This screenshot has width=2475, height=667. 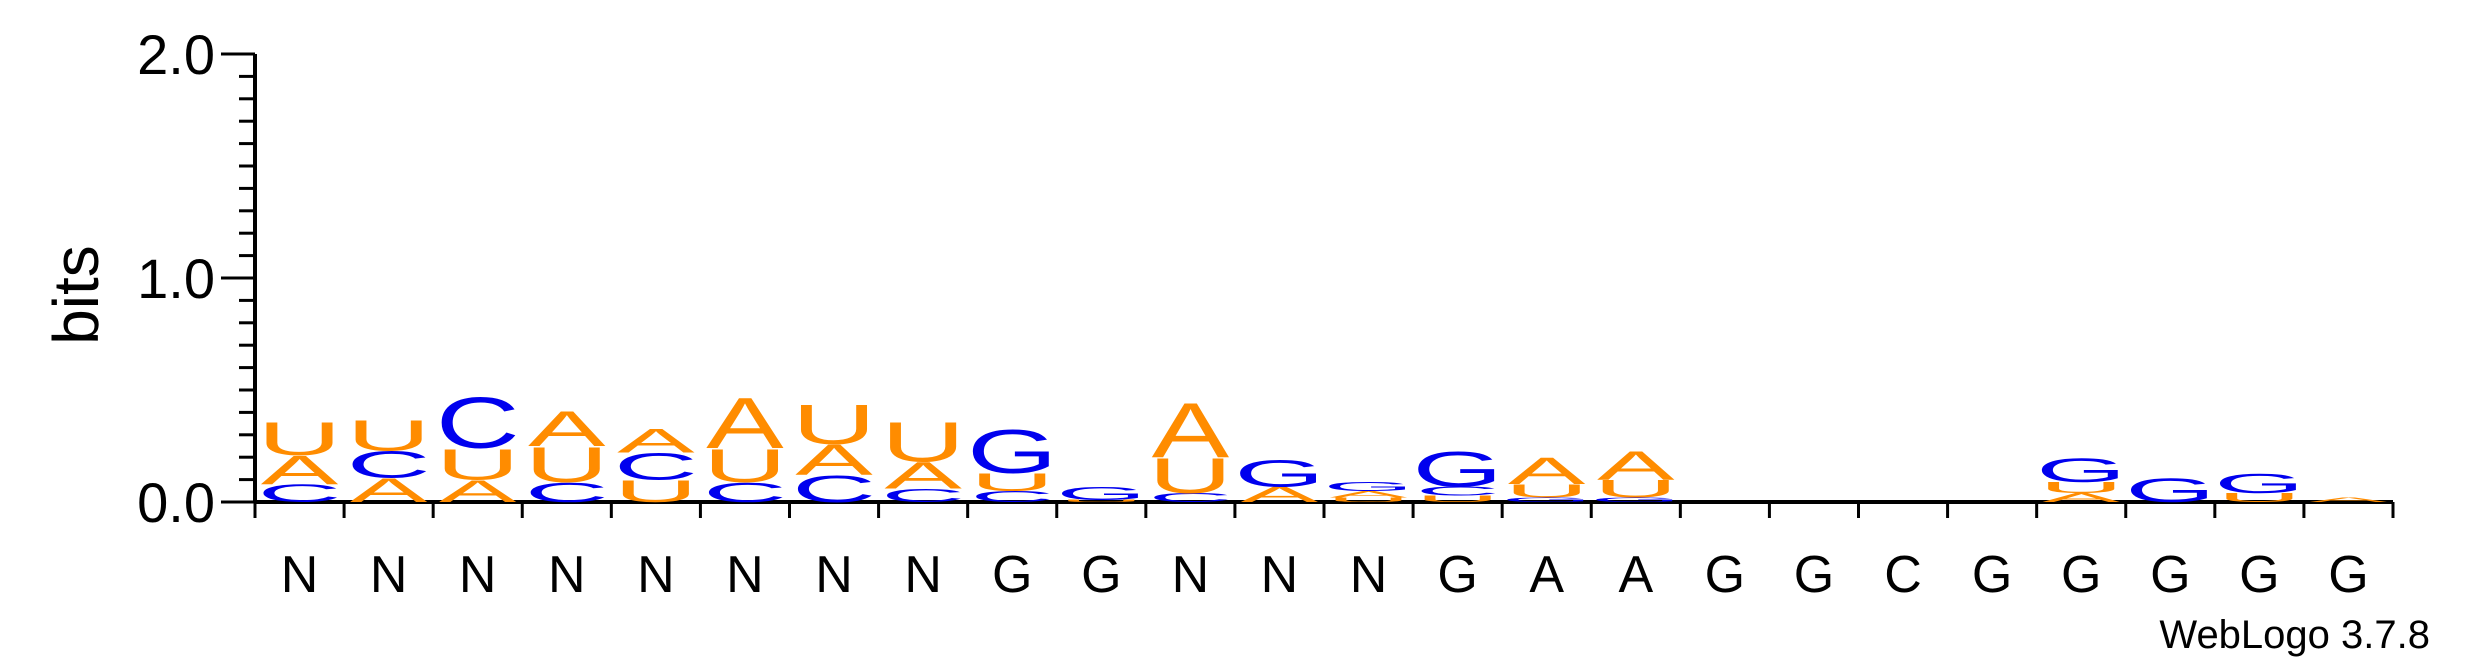 I want to click on y-axis-label: bits, so click(x=76, y=295).